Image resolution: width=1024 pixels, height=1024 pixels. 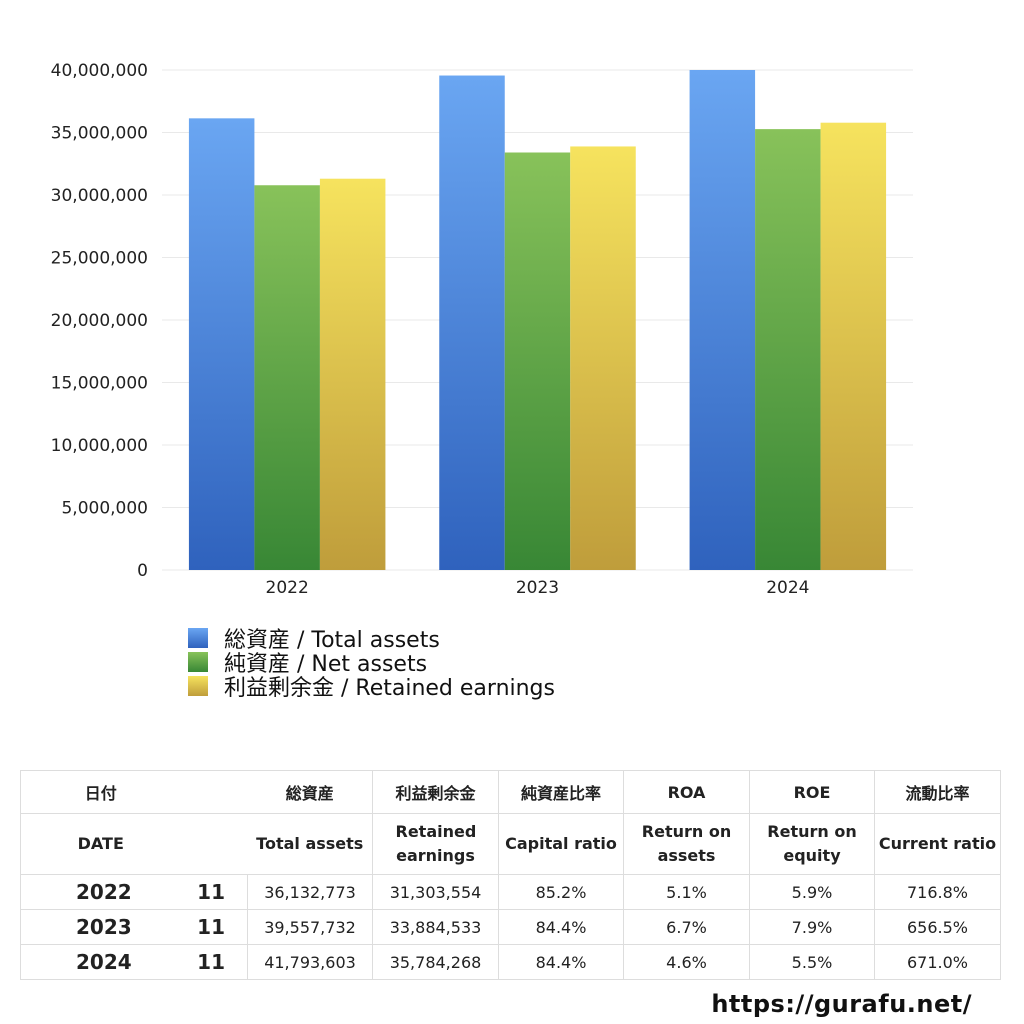 I want to click on header-current-ratio-en: Current ratio, so click(x=937, y=844).